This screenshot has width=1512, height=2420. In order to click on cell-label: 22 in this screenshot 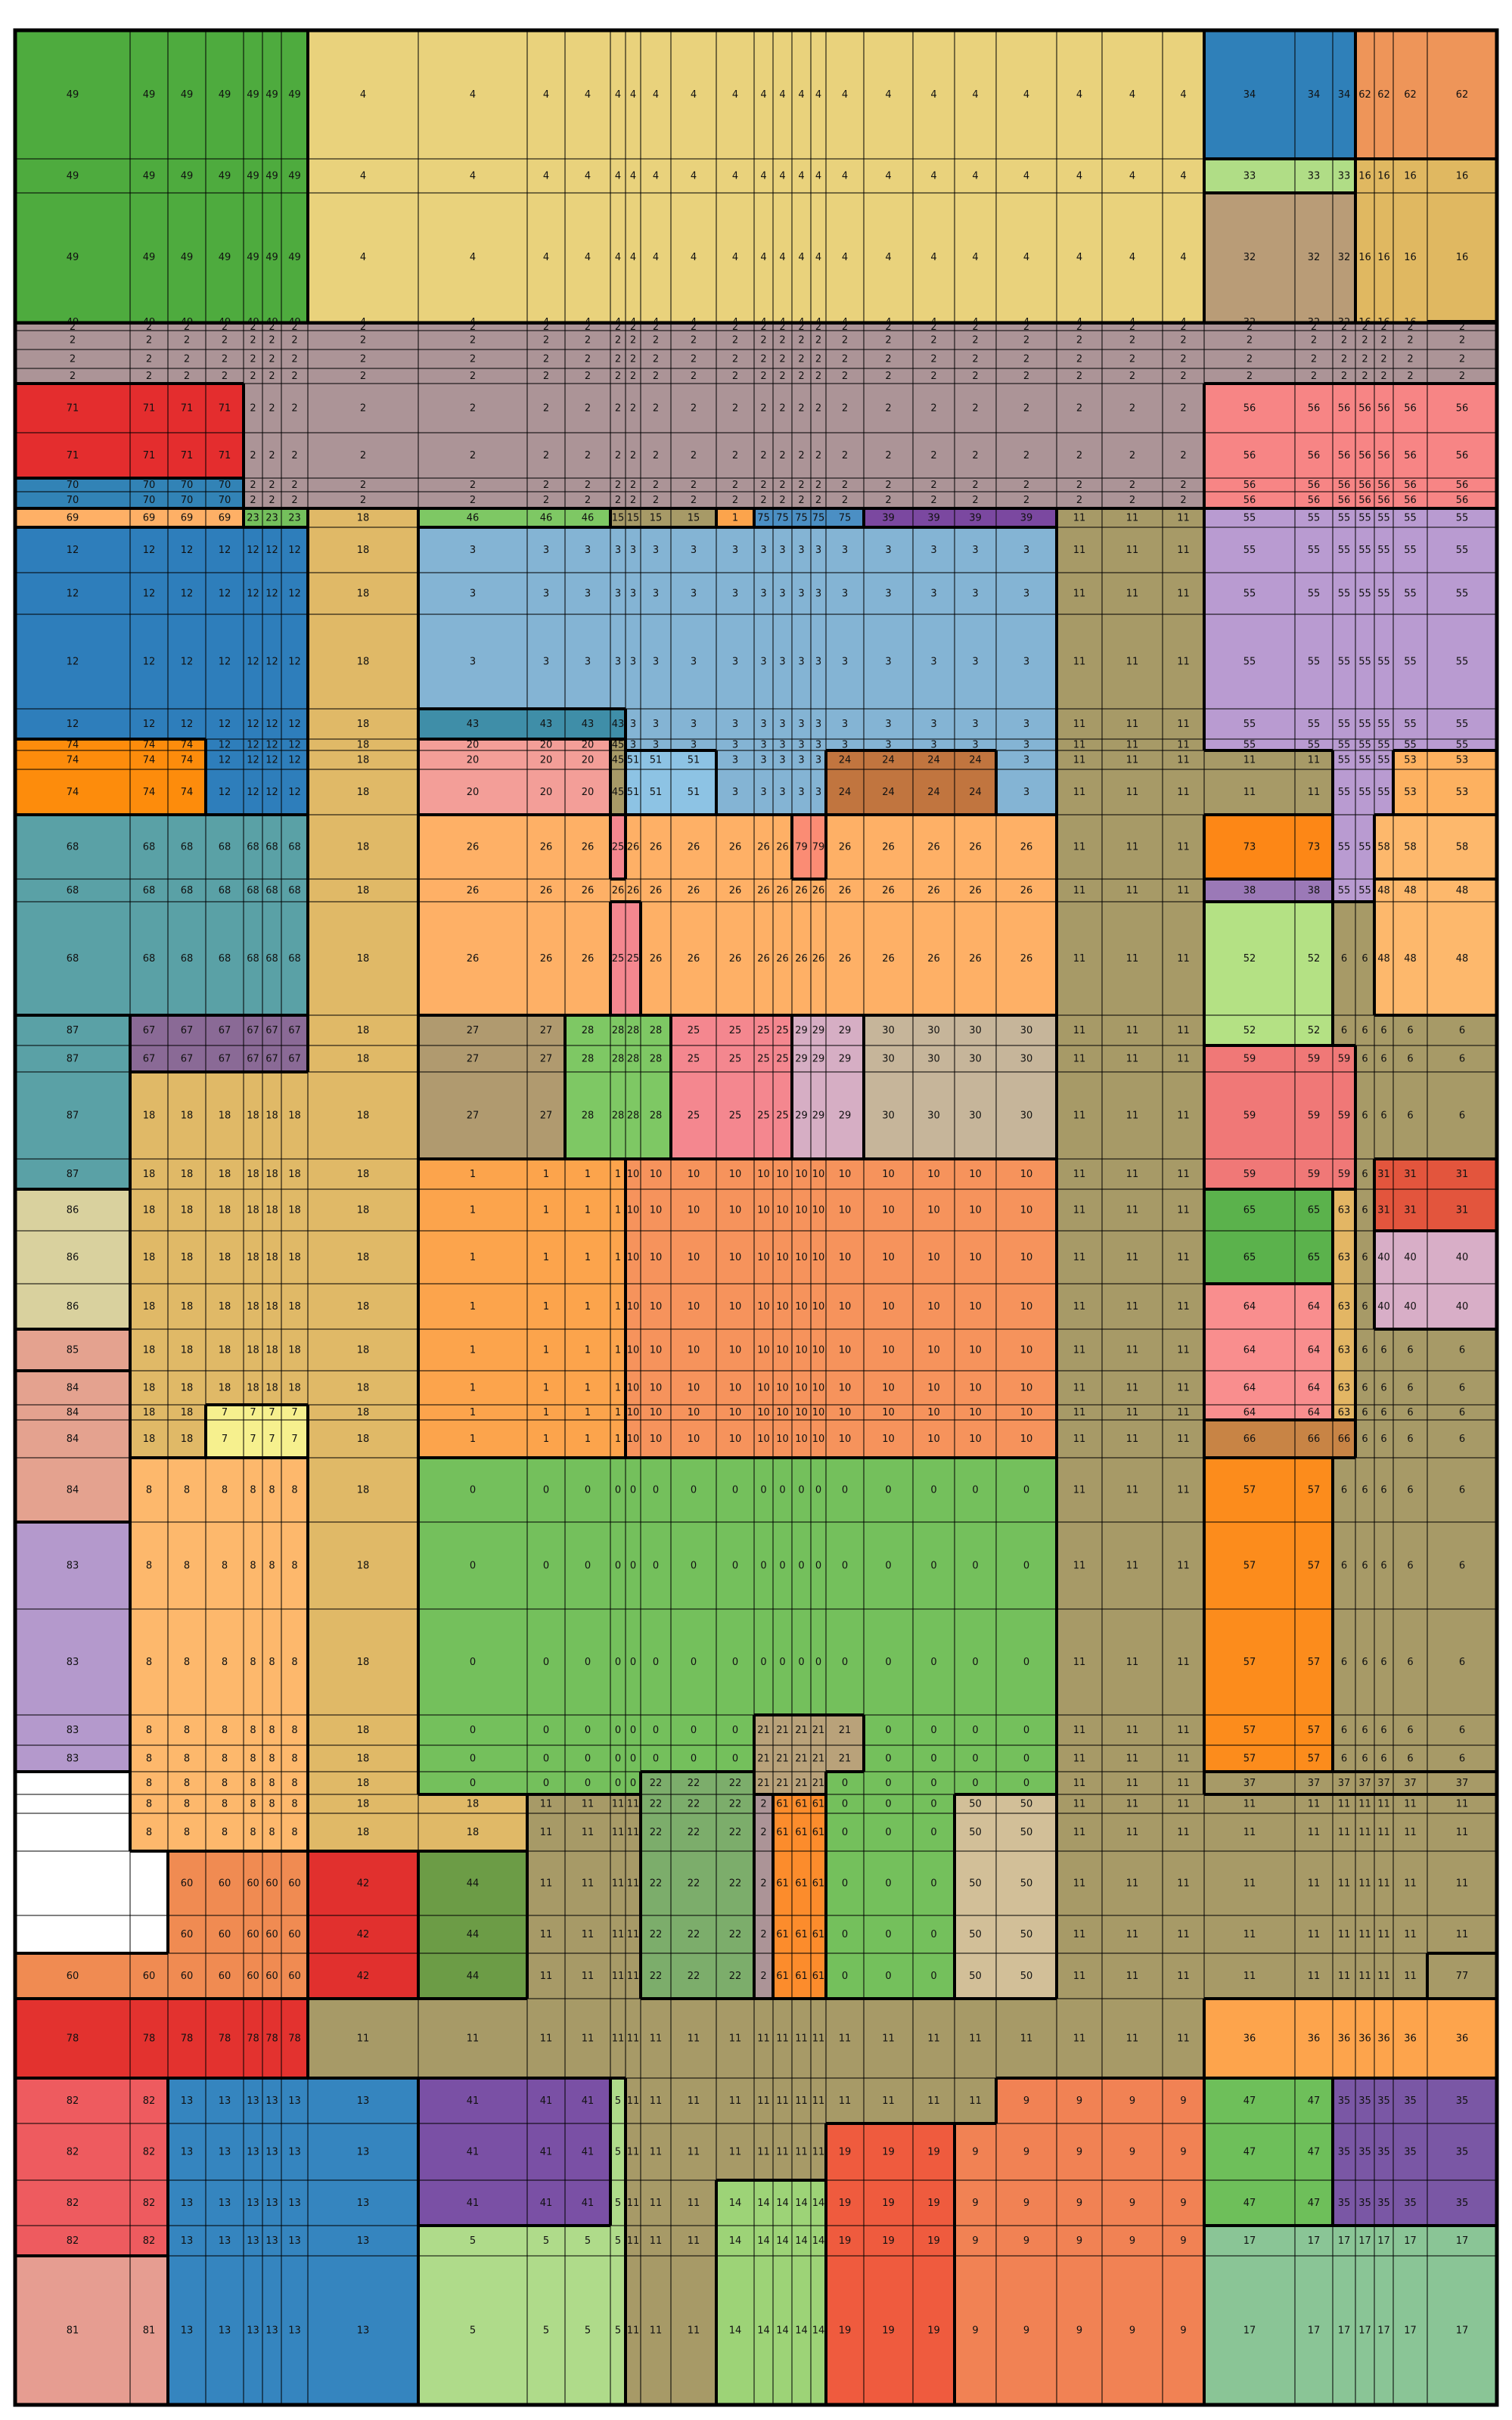, I will do `click(656, 1784)`.